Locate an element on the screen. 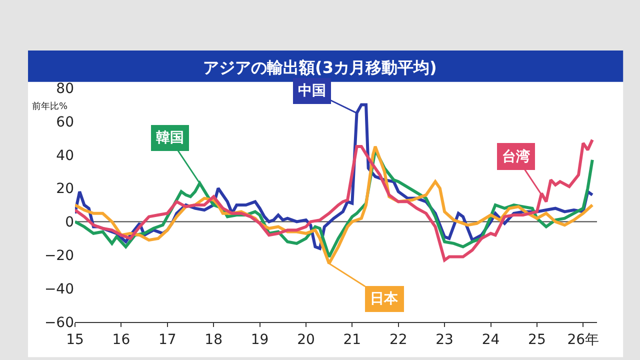  y-tick-label: −20 is located at coordinates (59, 256).